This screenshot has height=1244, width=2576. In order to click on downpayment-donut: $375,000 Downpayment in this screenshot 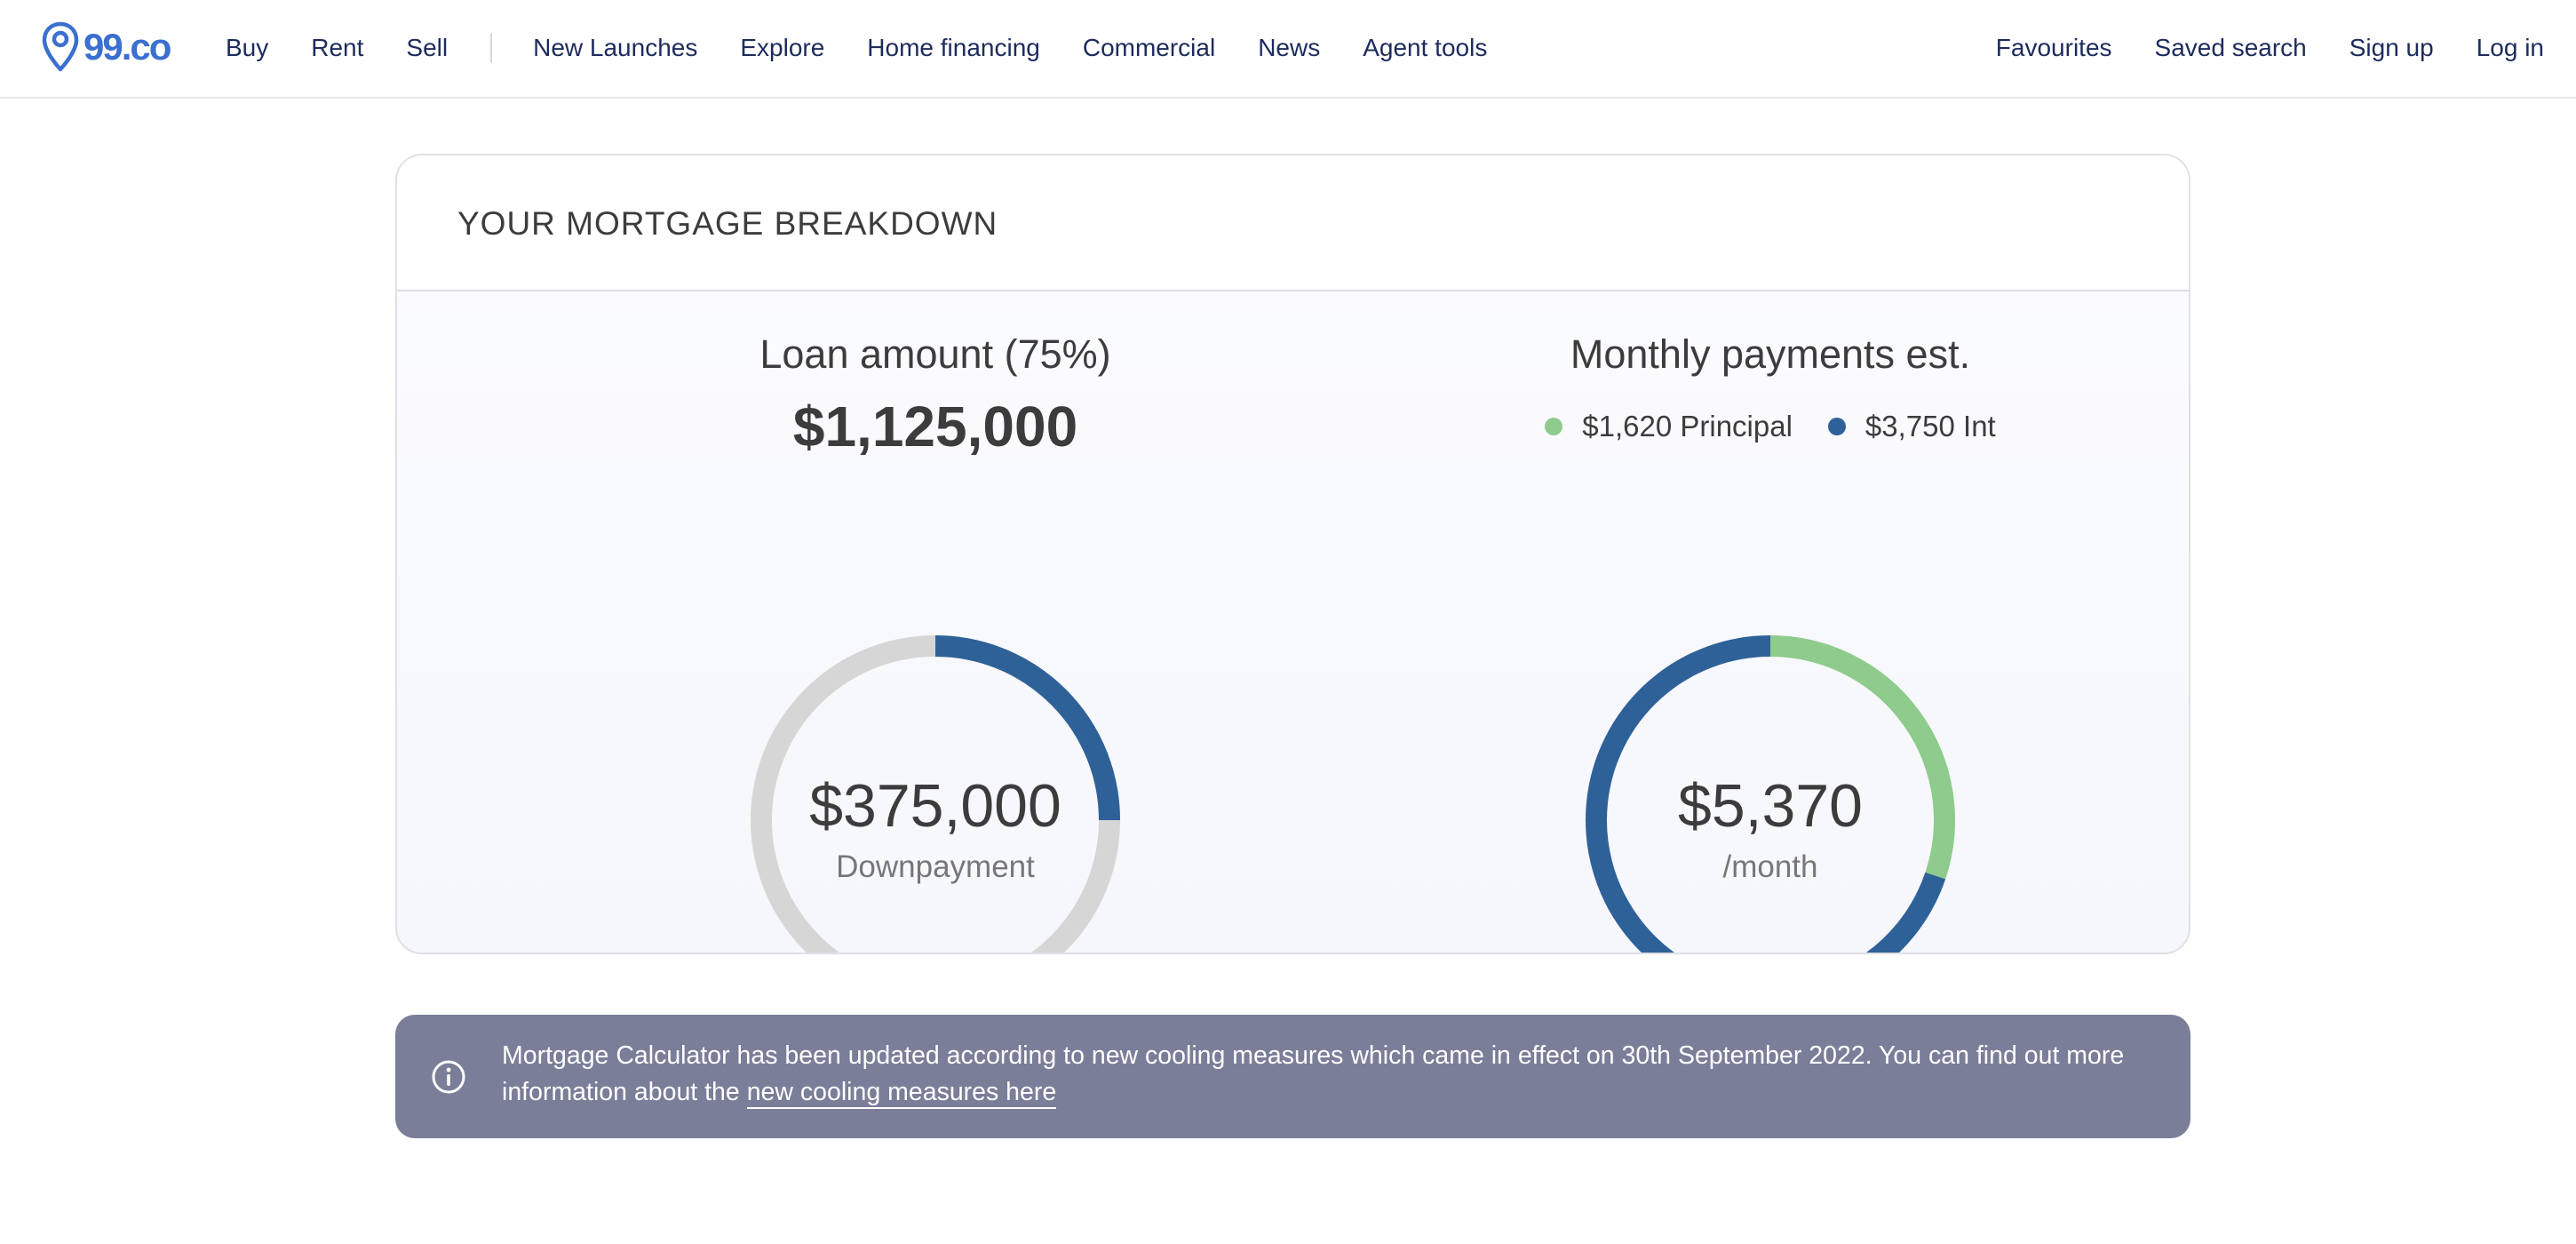, I will do `click(935, 794)`.